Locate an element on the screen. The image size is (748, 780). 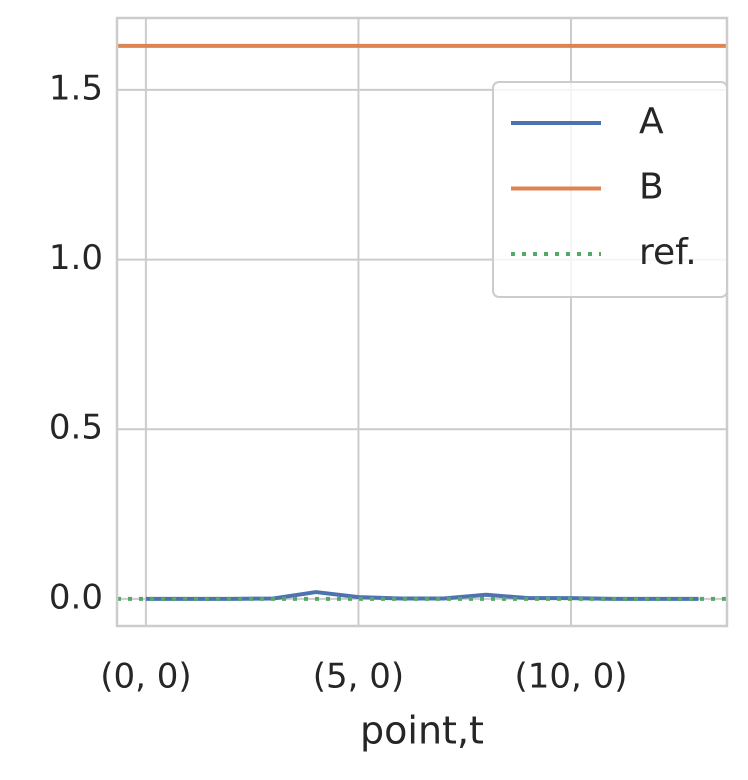
legend-box is located at coordinates (610, 189).